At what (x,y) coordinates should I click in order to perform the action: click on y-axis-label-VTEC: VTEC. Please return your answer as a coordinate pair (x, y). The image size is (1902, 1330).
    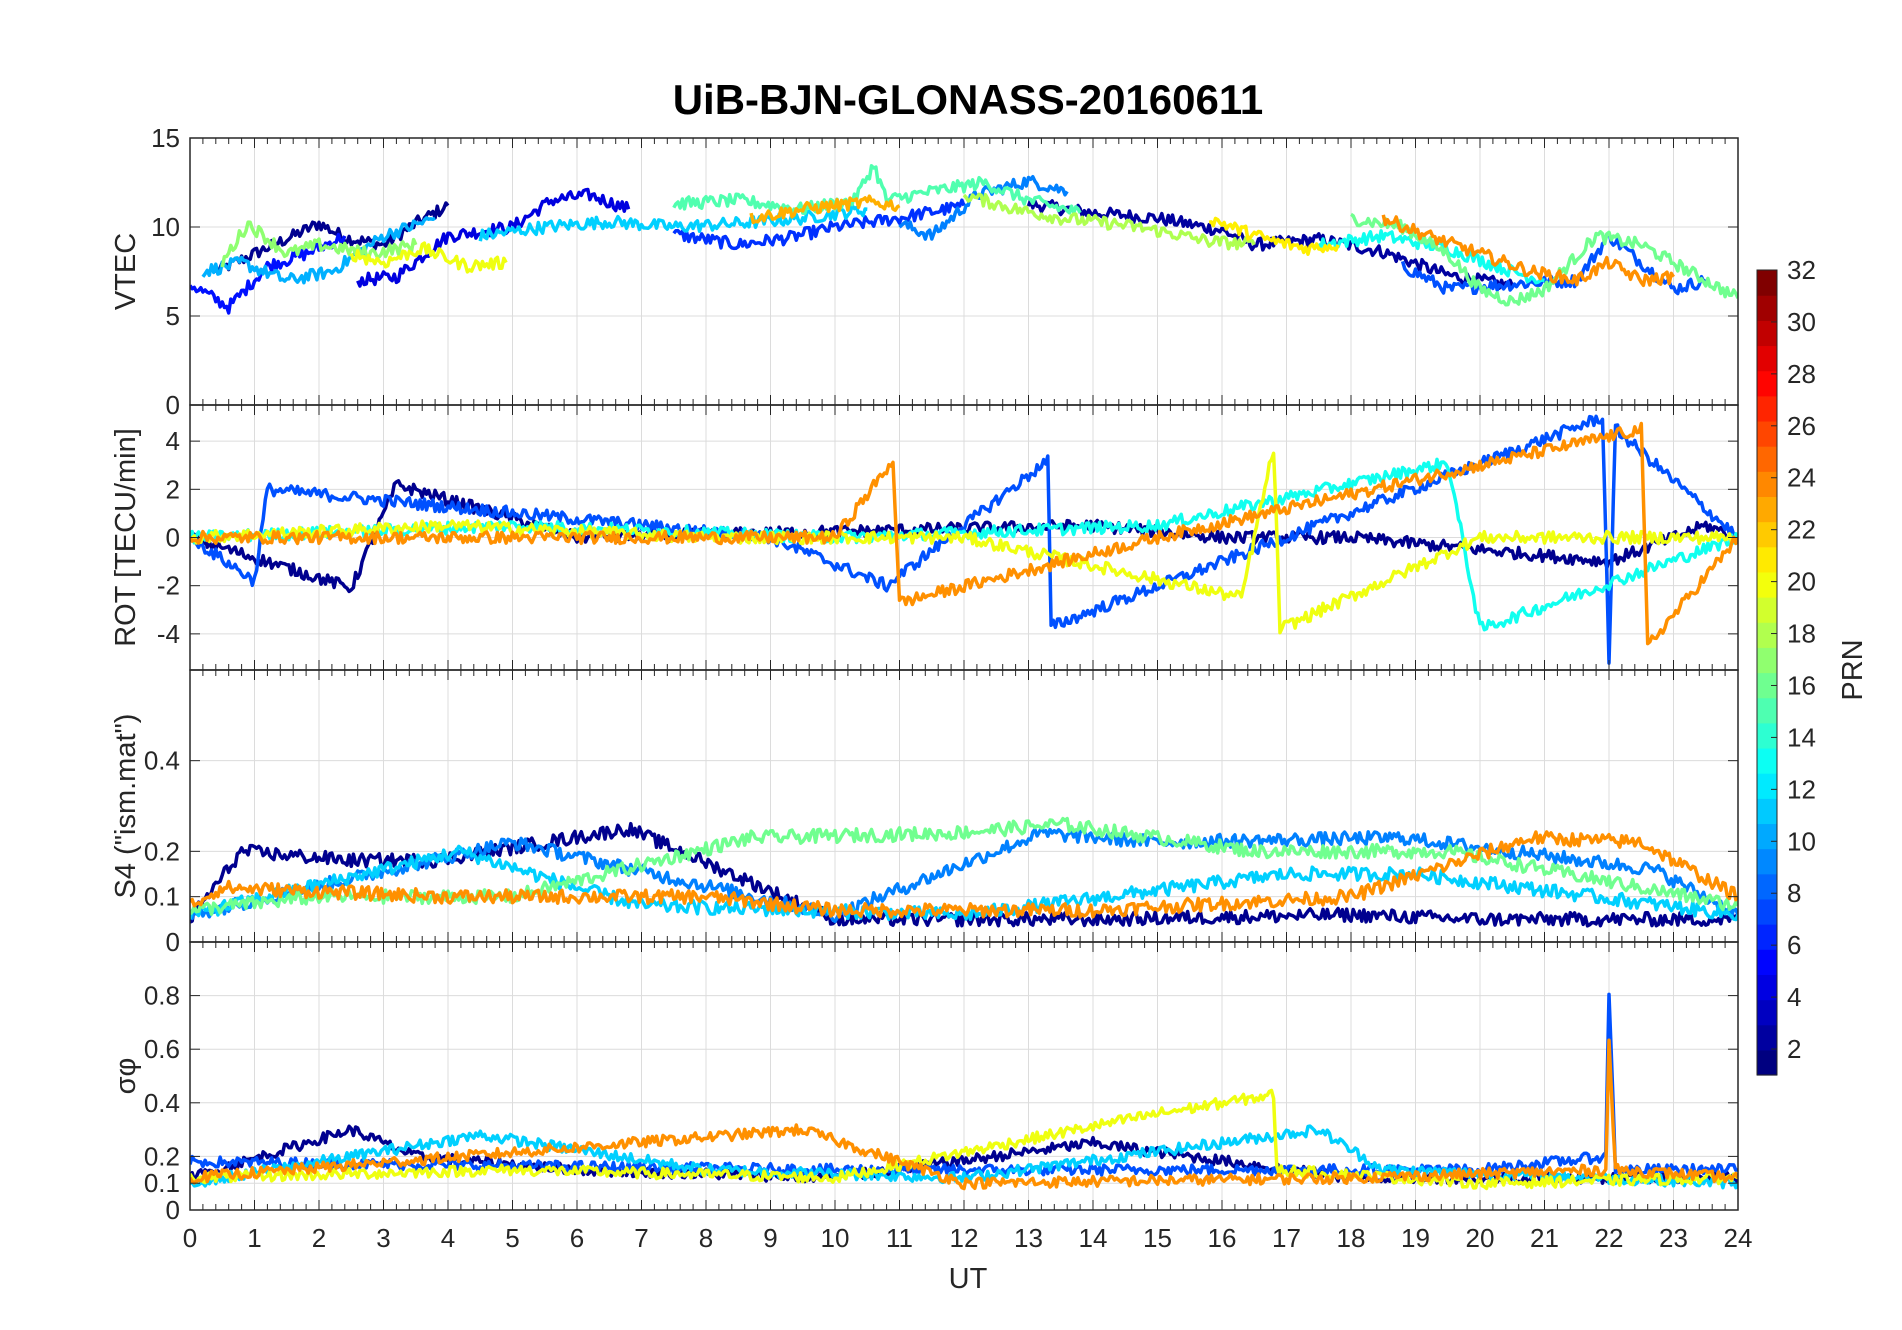
    Looking at the image, I should click on (126, 271).